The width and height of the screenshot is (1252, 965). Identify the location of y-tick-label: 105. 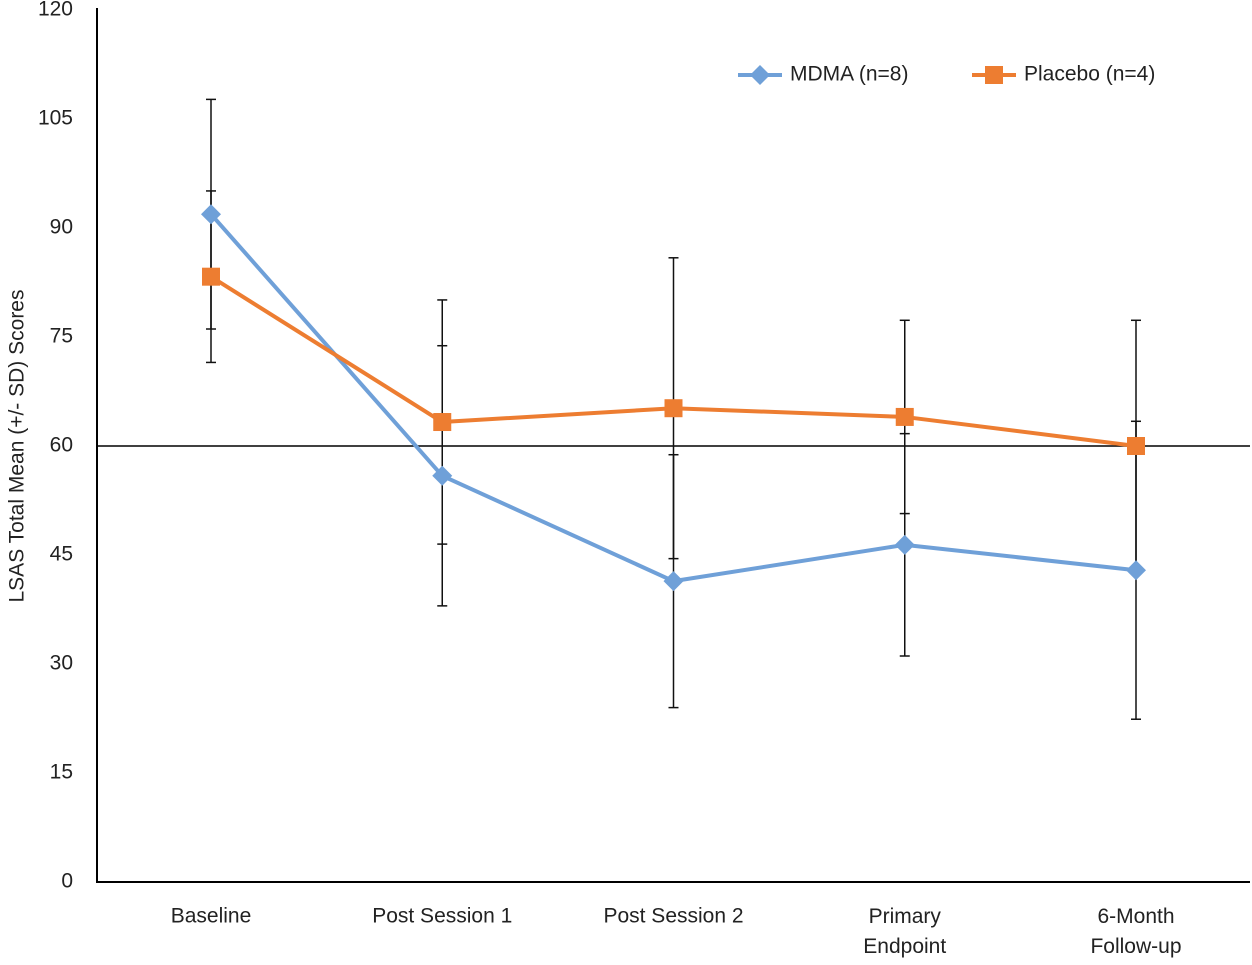
(55, 118).